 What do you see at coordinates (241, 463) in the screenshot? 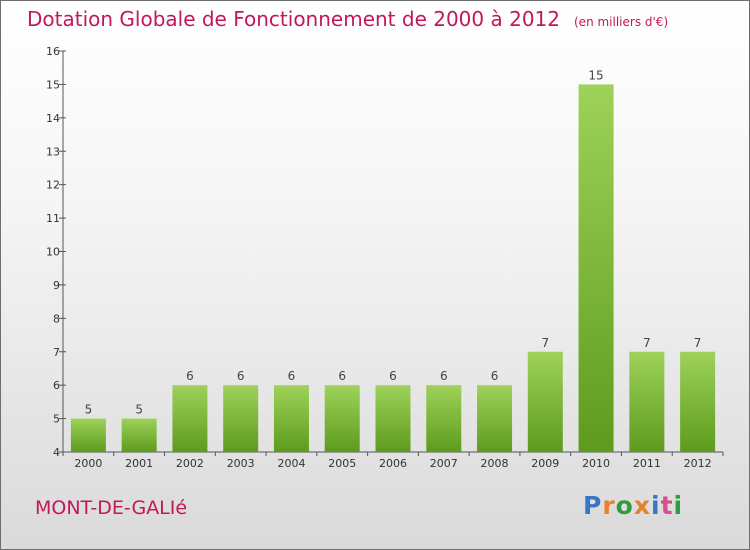
I see `x-tick-label: 2003` at bounding box center [241, 463].